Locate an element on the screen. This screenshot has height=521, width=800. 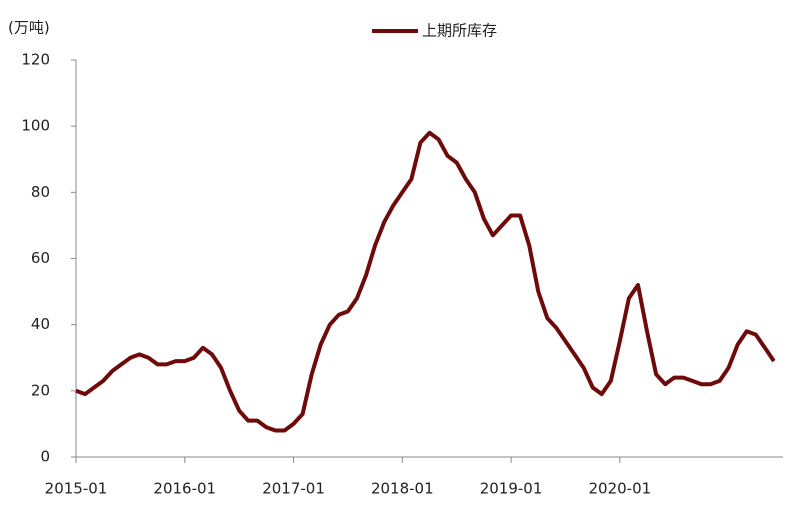
y-tick-label: 0 is located at coordinates (45, 457).